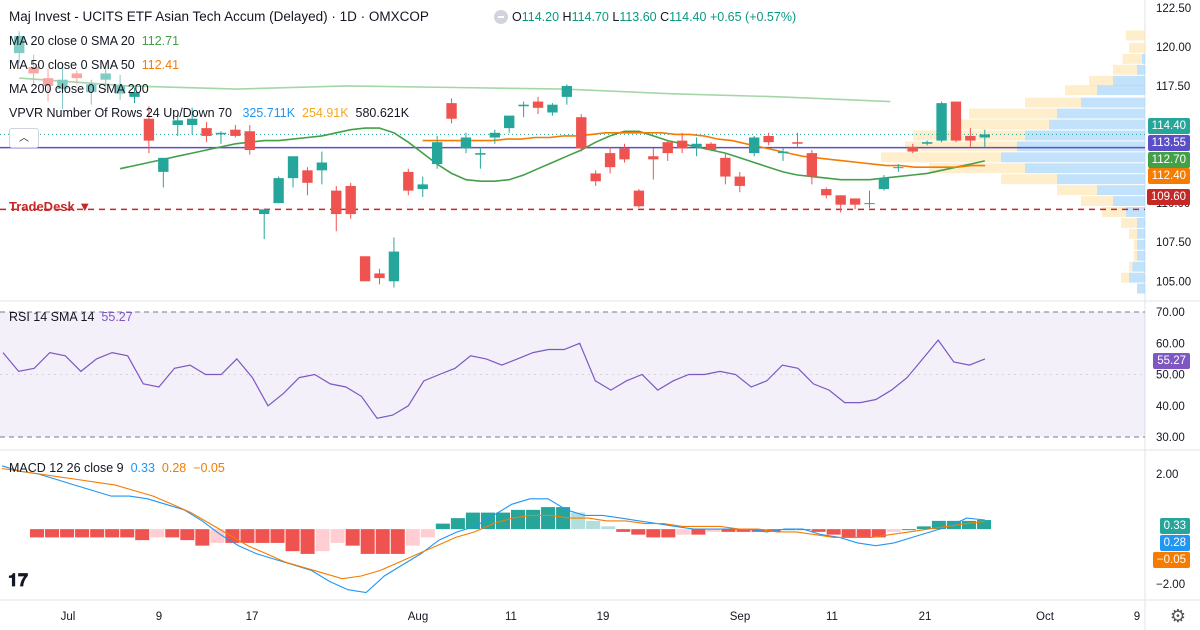 The width and height of the screenshot is (1200, 630). What do you see at coordinates (1168, 160) in the screenshot?
I see `ma20-price-tag: 112.70` at bounding box center [1168, 160].